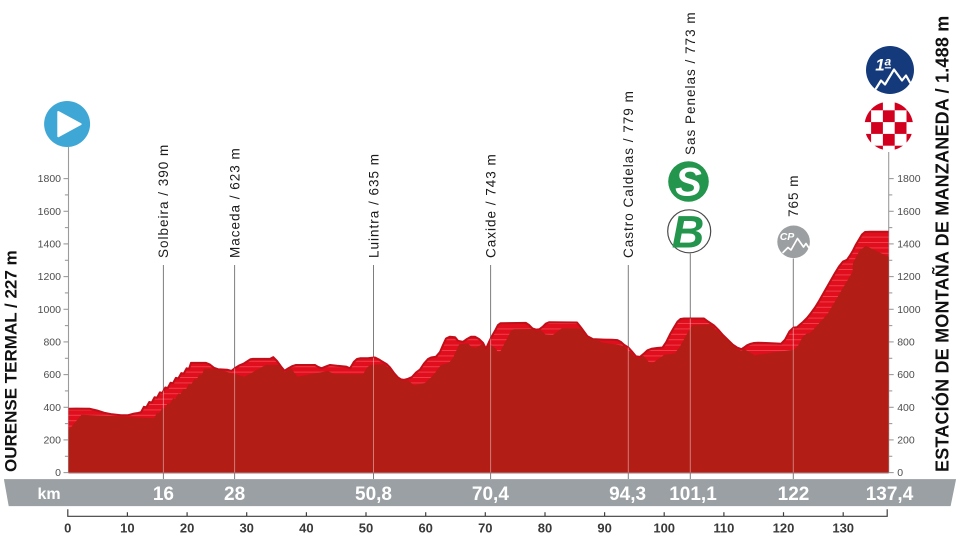 This screenshot has height=541, width=960. What do you see at coordinates (48, 494) in the screenshot?
I see `svg-text: km` at bounding box center [48, 494].